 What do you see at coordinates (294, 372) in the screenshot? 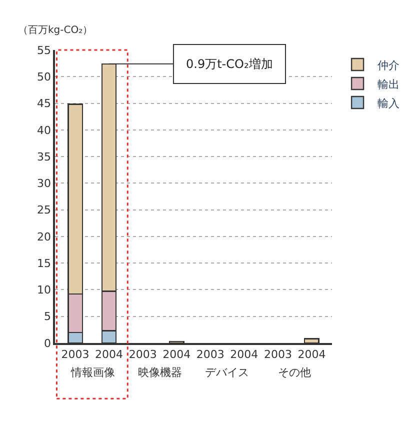
I see `text: その他` at bounding box center [294, 372].